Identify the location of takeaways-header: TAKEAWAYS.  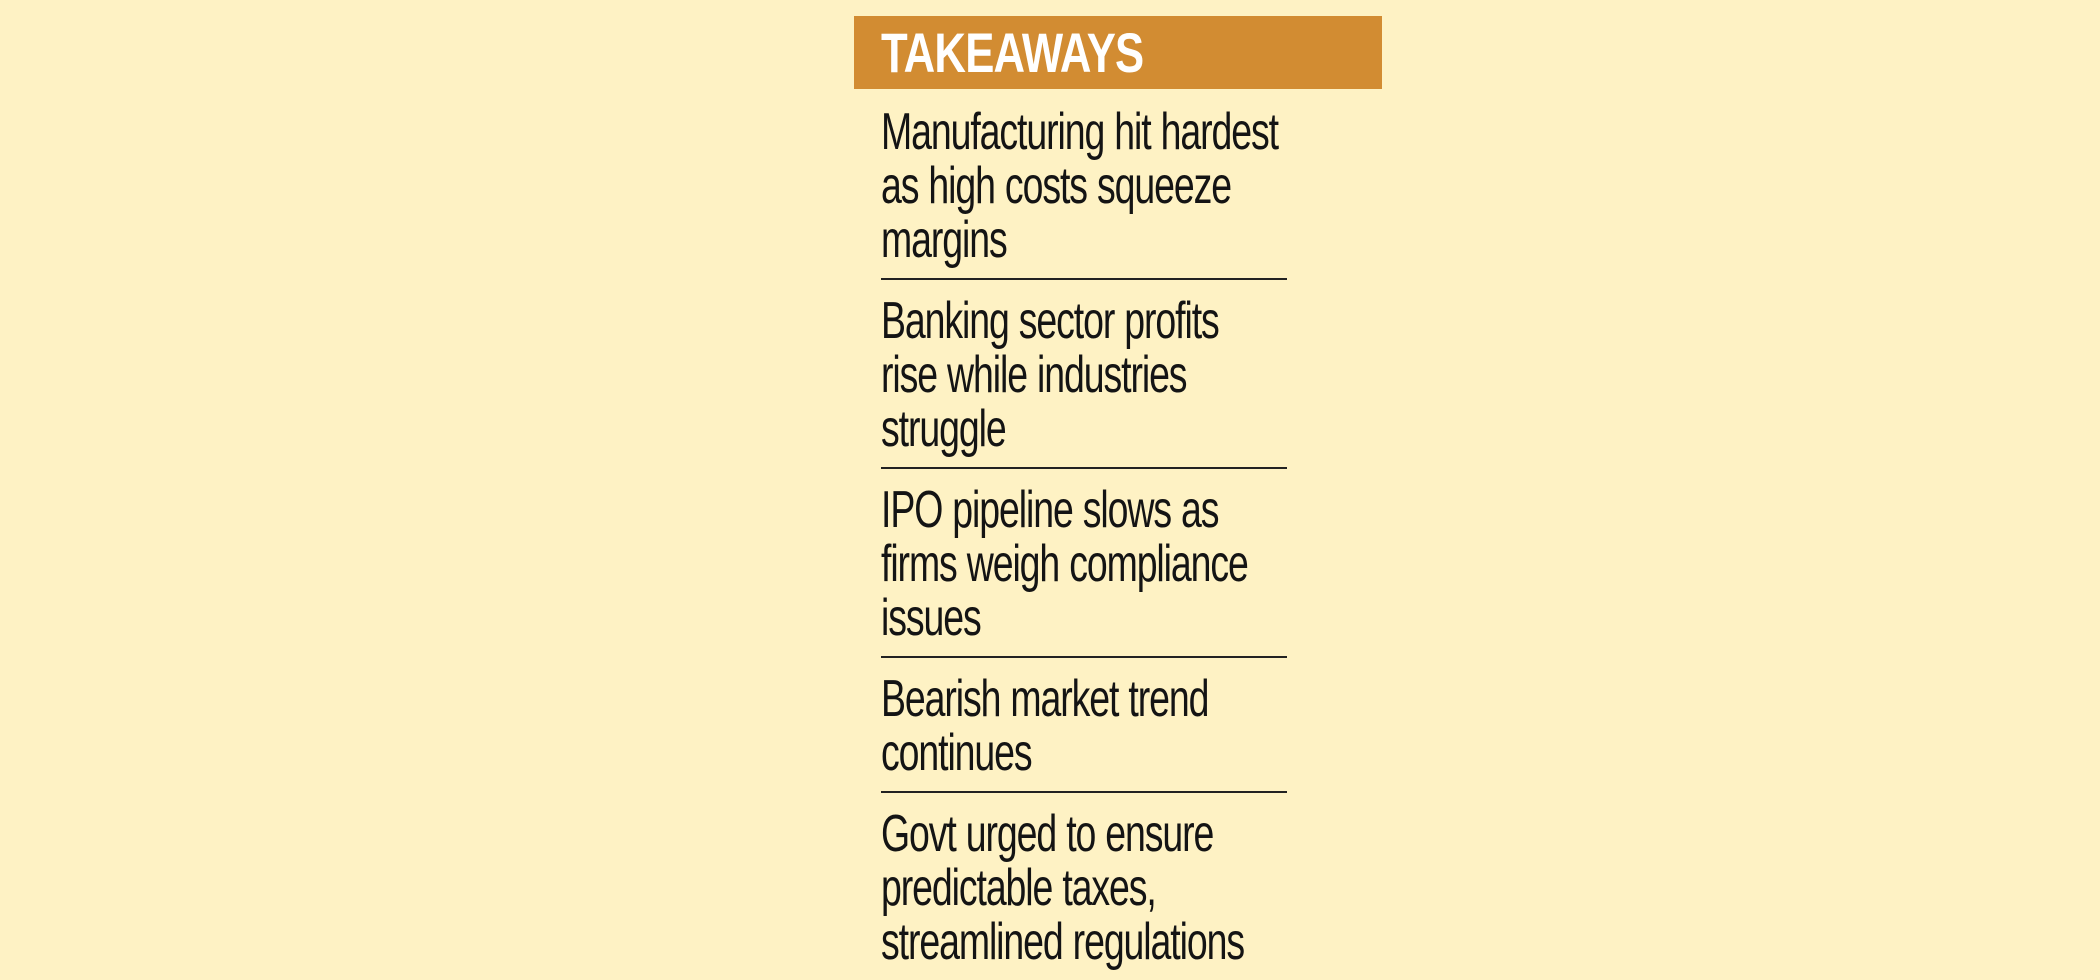
(1118, 52).